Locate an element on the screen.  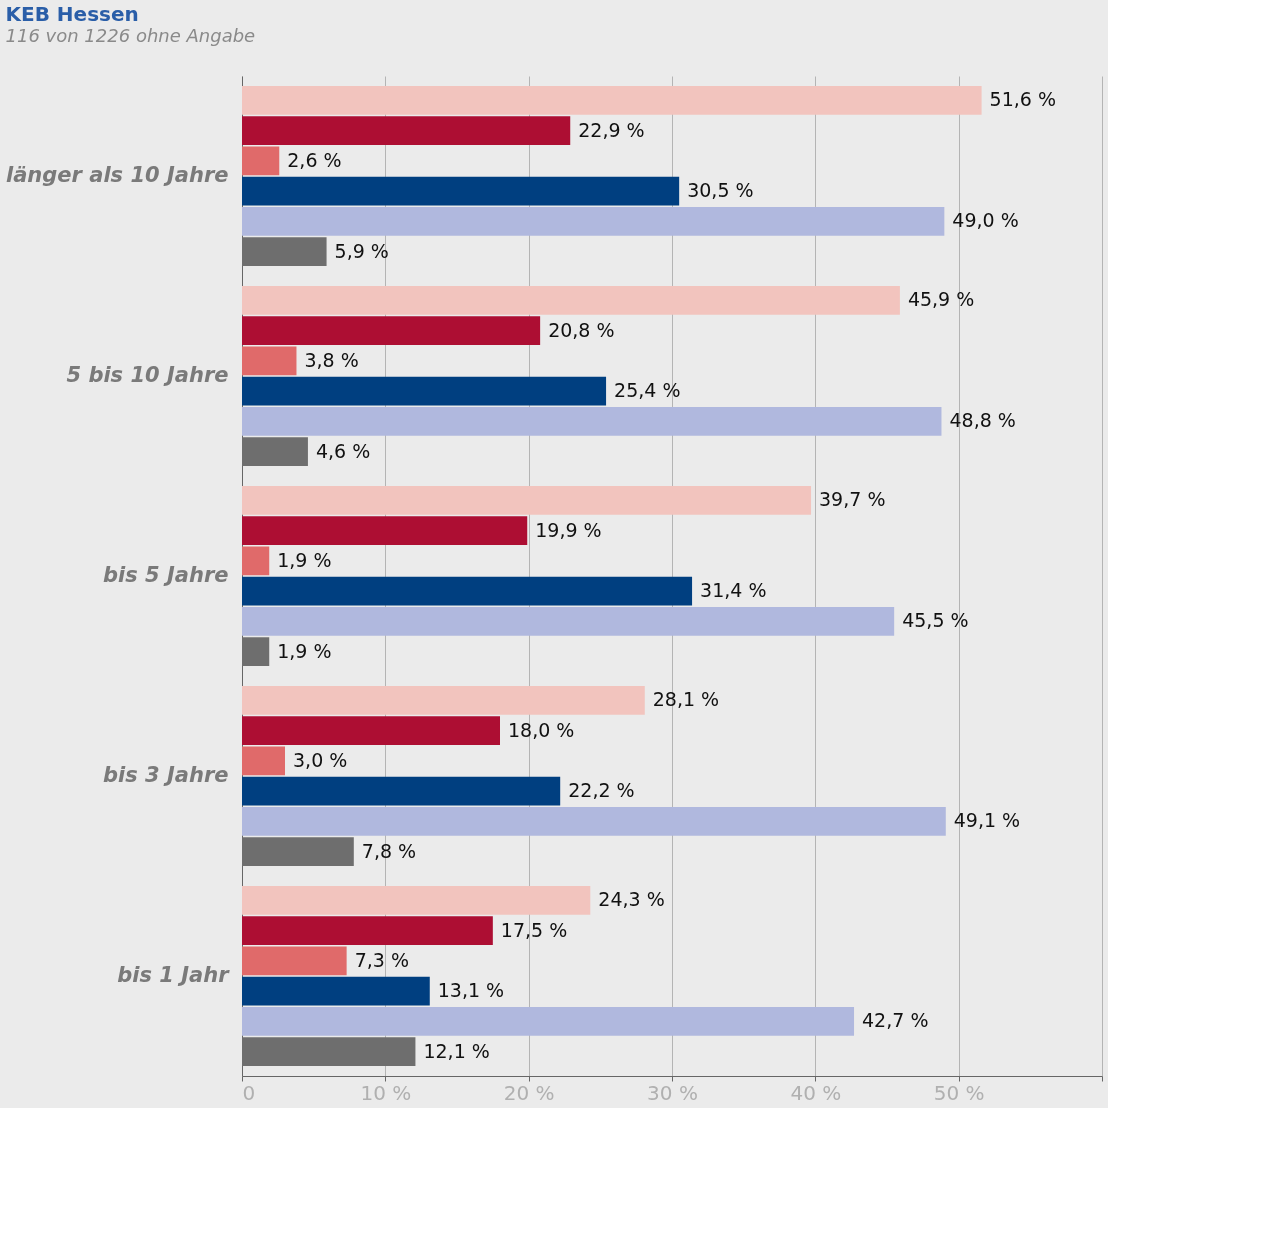
data-label: 51,6 % is located at coordinates (1023, 99).